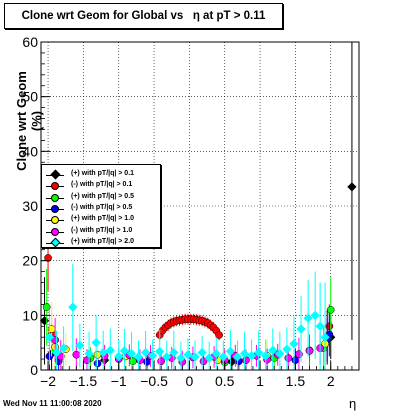 The height and width of the screenshot is (412, 400). I want to click on x-tick-label: 0, so click(190, 381).